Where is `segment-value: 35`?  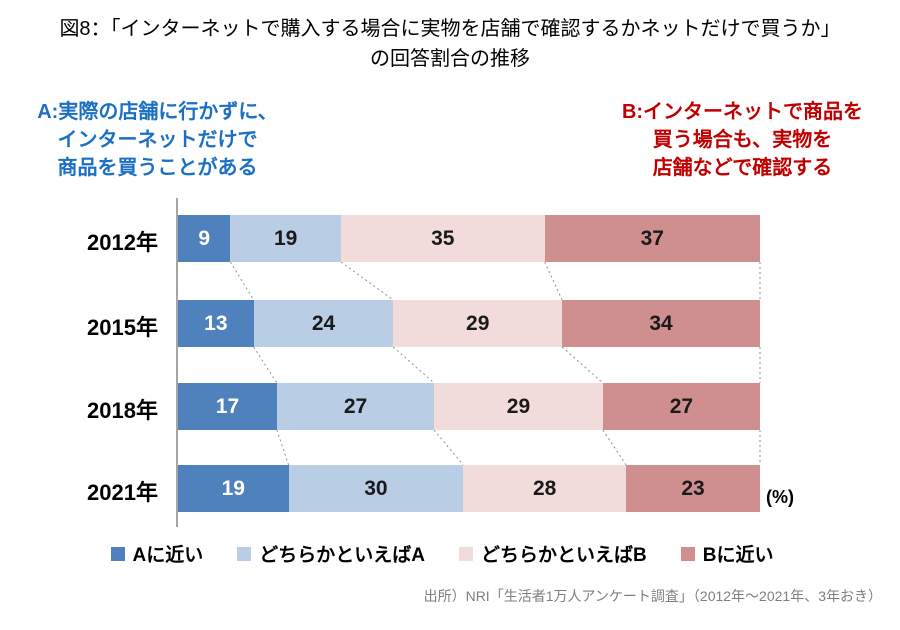
segment-value: 35 is located at coordinates (443, 238).